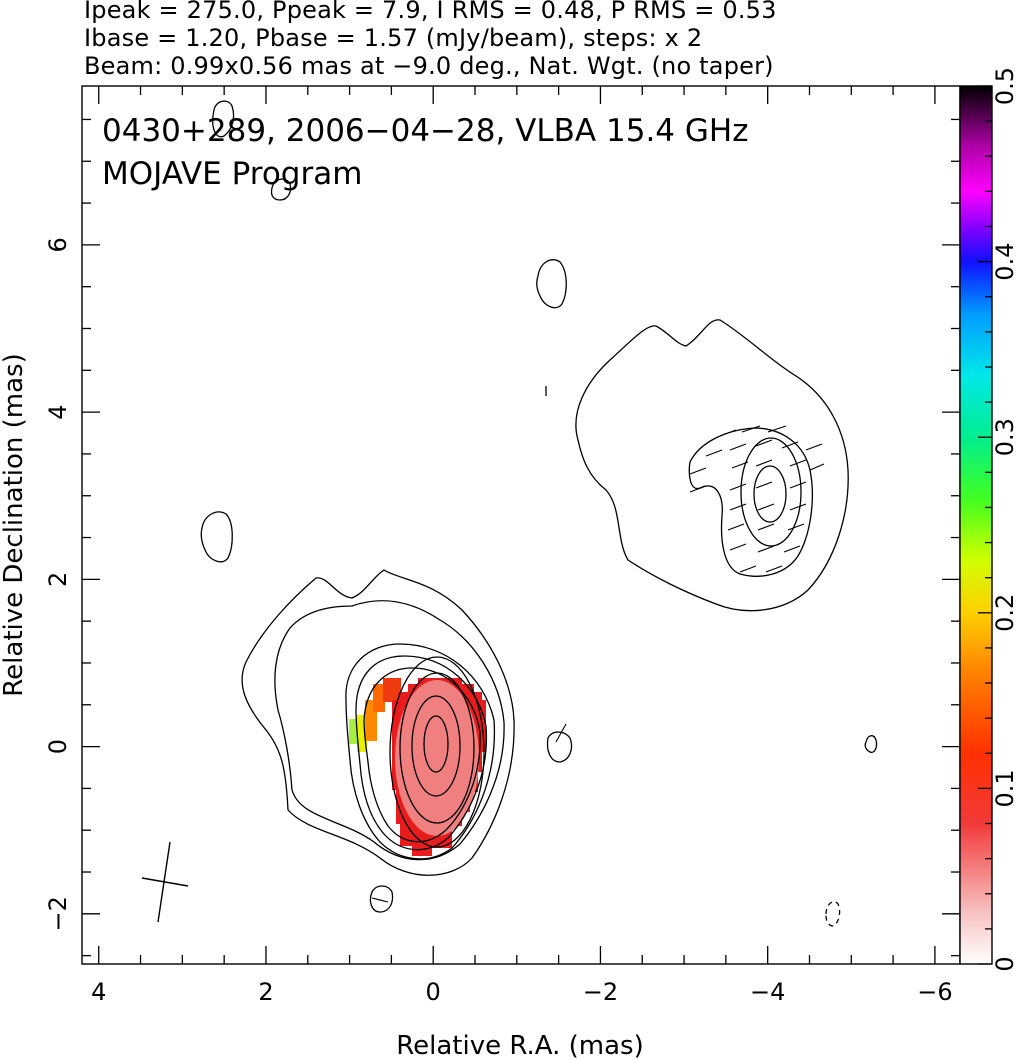 The height and width of the screenshot is (1060, 1021). Describe the element at coordinates (98, 992) in the screenshot. I see `x-tick-label: 4` at that location.